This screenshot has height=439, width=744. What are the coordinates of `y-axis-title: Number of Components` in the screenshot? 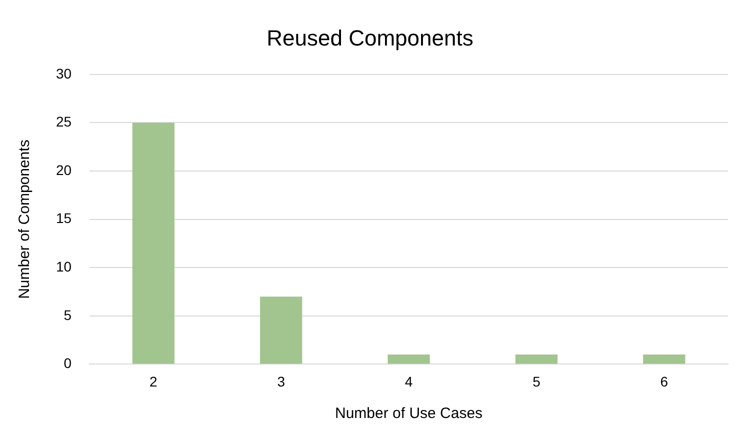 It's located at (25, 219).